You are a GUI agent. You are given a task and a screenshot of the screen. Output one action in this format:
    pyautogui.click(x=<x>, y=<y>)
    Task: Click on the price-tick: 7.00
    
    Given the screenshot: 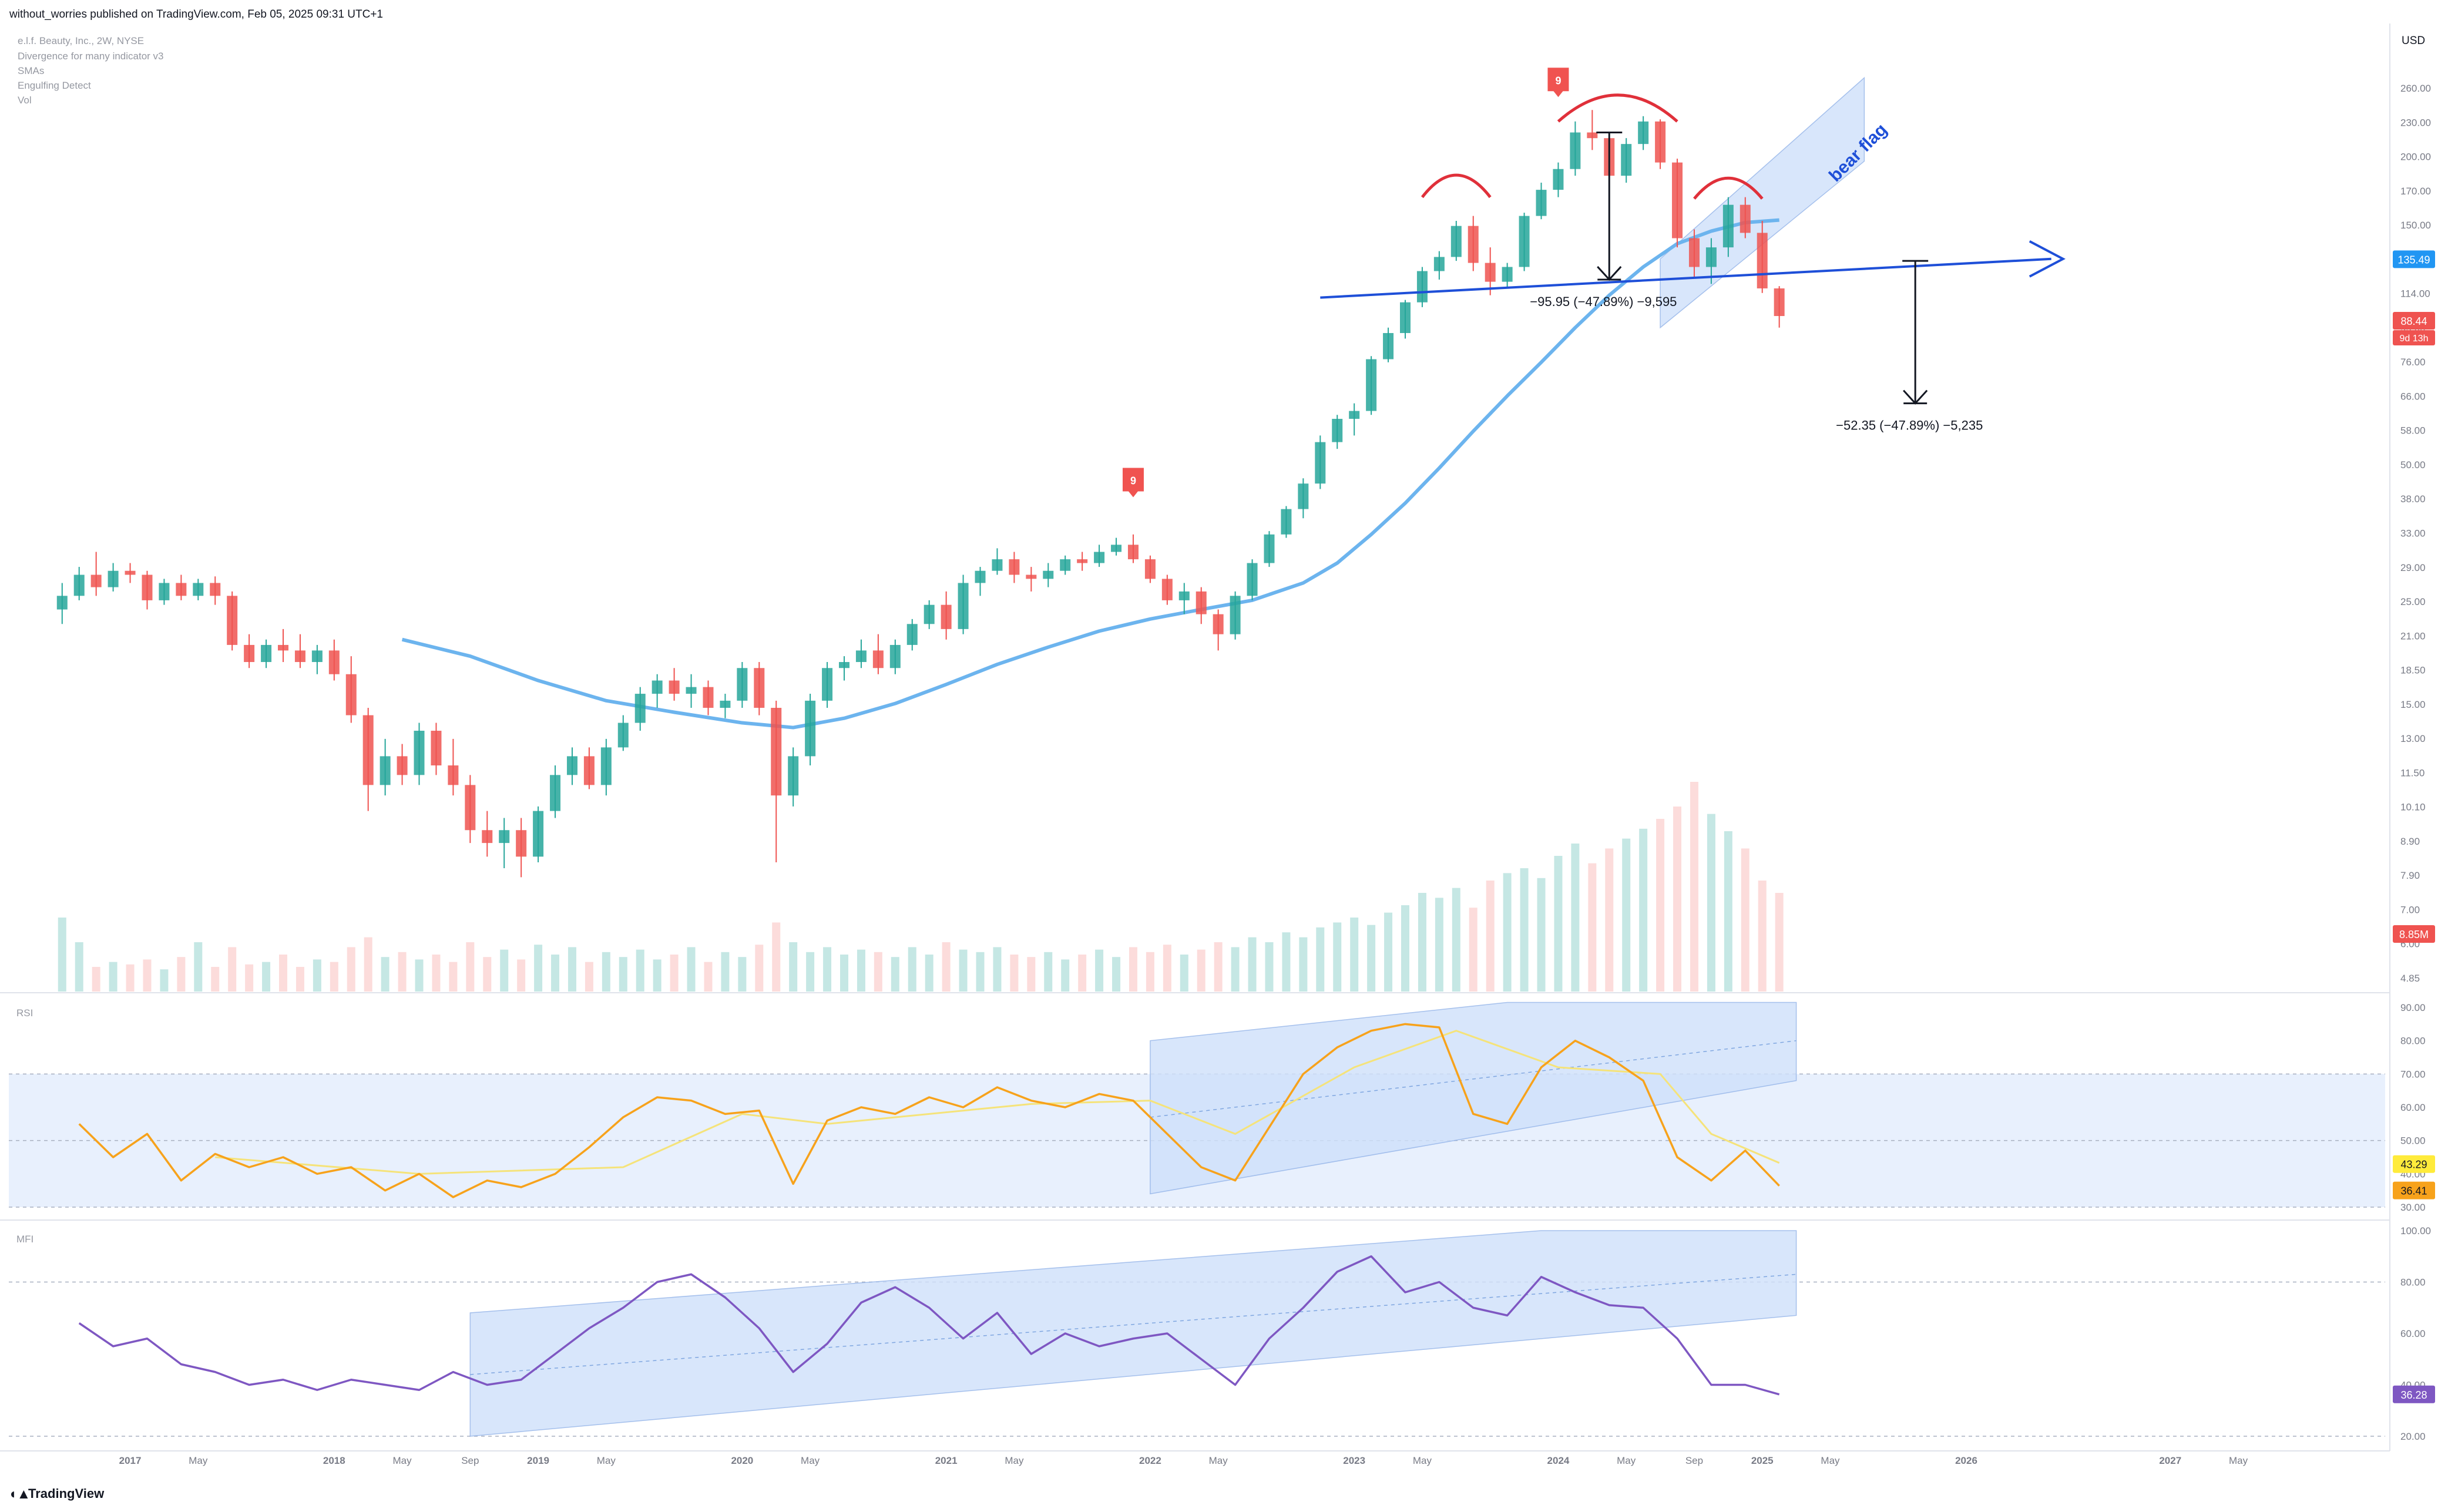 What is the action you would take?
    pyautogui.click(x=2410, y=909)
    